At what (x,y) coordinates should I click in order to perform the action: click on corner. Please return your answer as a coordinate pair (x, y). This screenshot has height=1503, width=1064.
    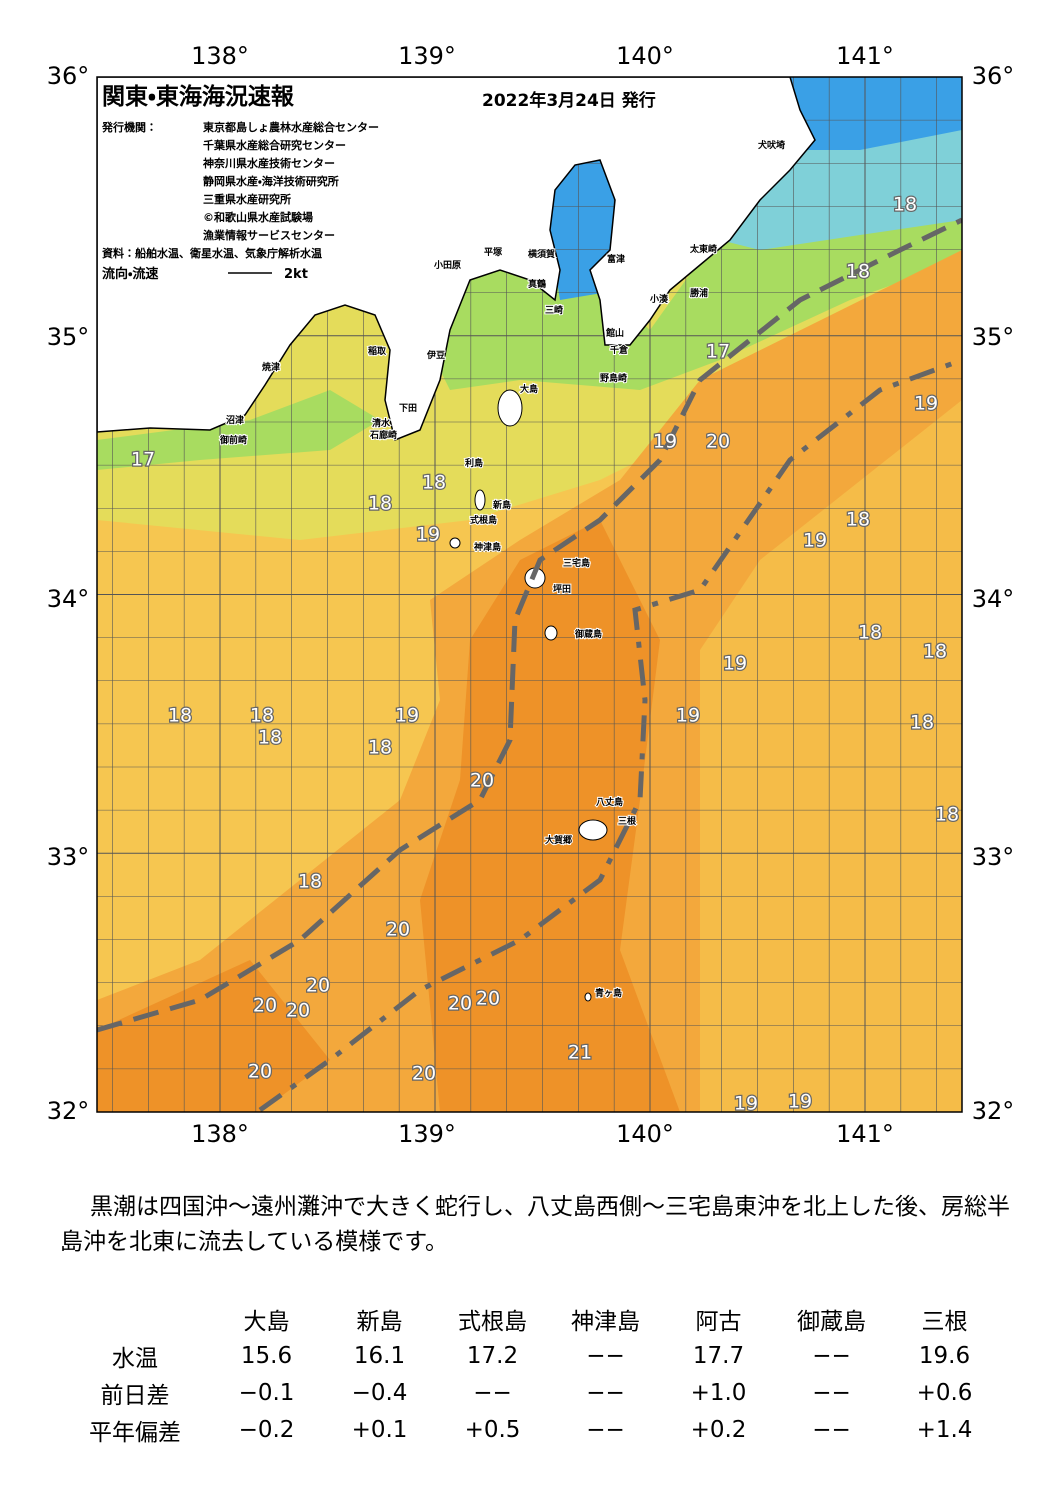
    Looking at the image, I should click on (135, 1318).